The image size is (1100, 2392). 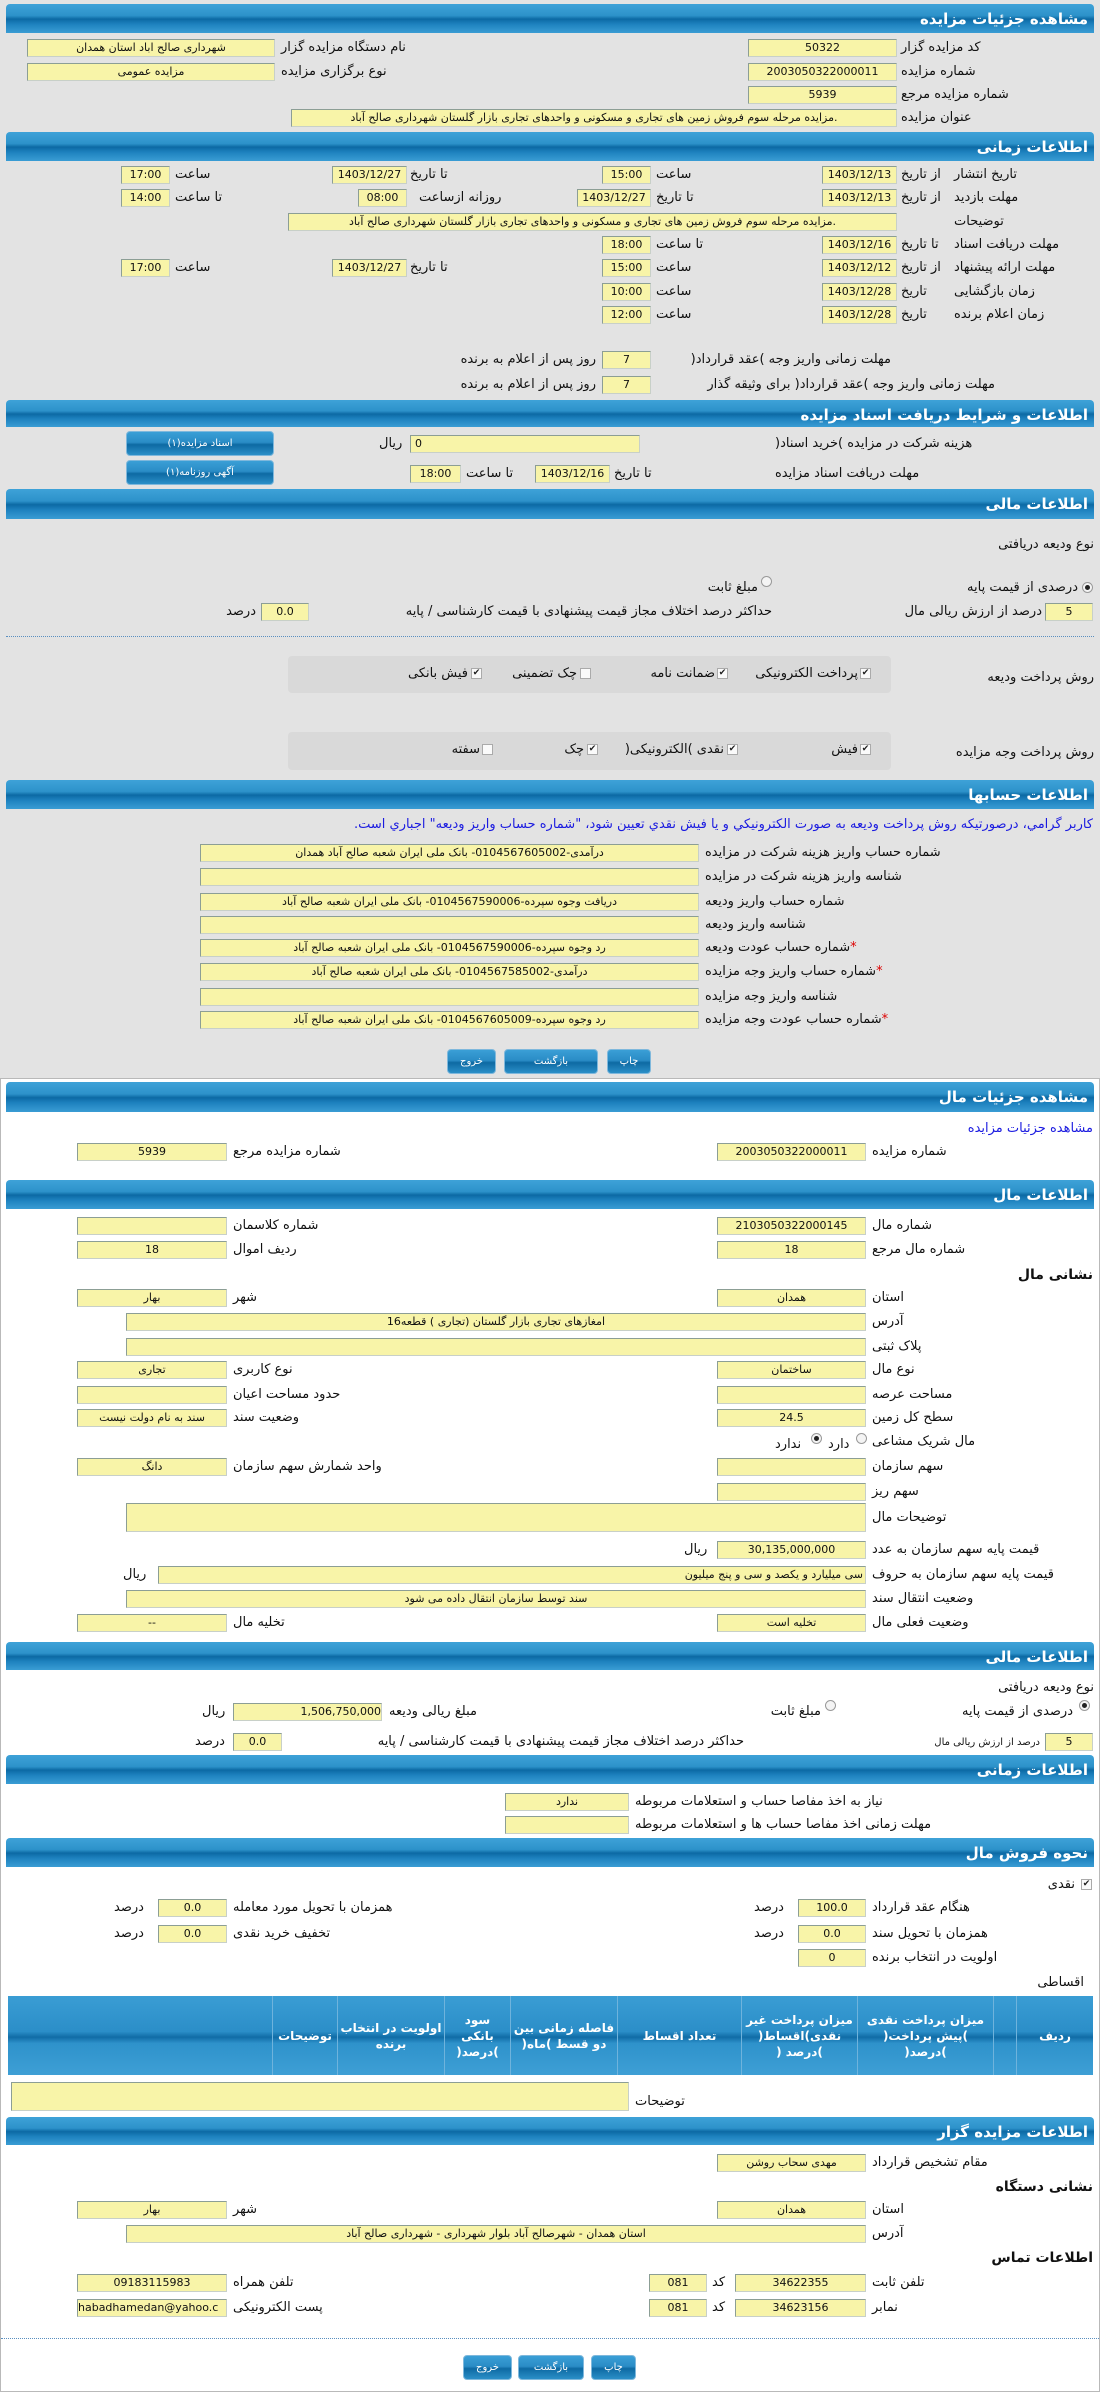 I want to click on payment2-days-field: 7, so click(x=626, y=385).